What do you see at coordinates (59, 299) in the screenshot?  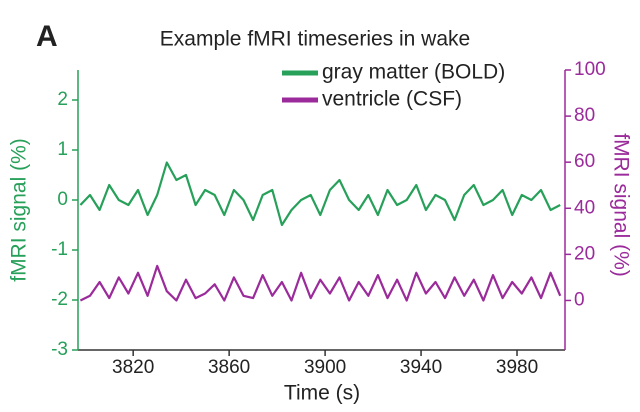 I see `y-tick-label: -2` at bounding box center [59, 299].